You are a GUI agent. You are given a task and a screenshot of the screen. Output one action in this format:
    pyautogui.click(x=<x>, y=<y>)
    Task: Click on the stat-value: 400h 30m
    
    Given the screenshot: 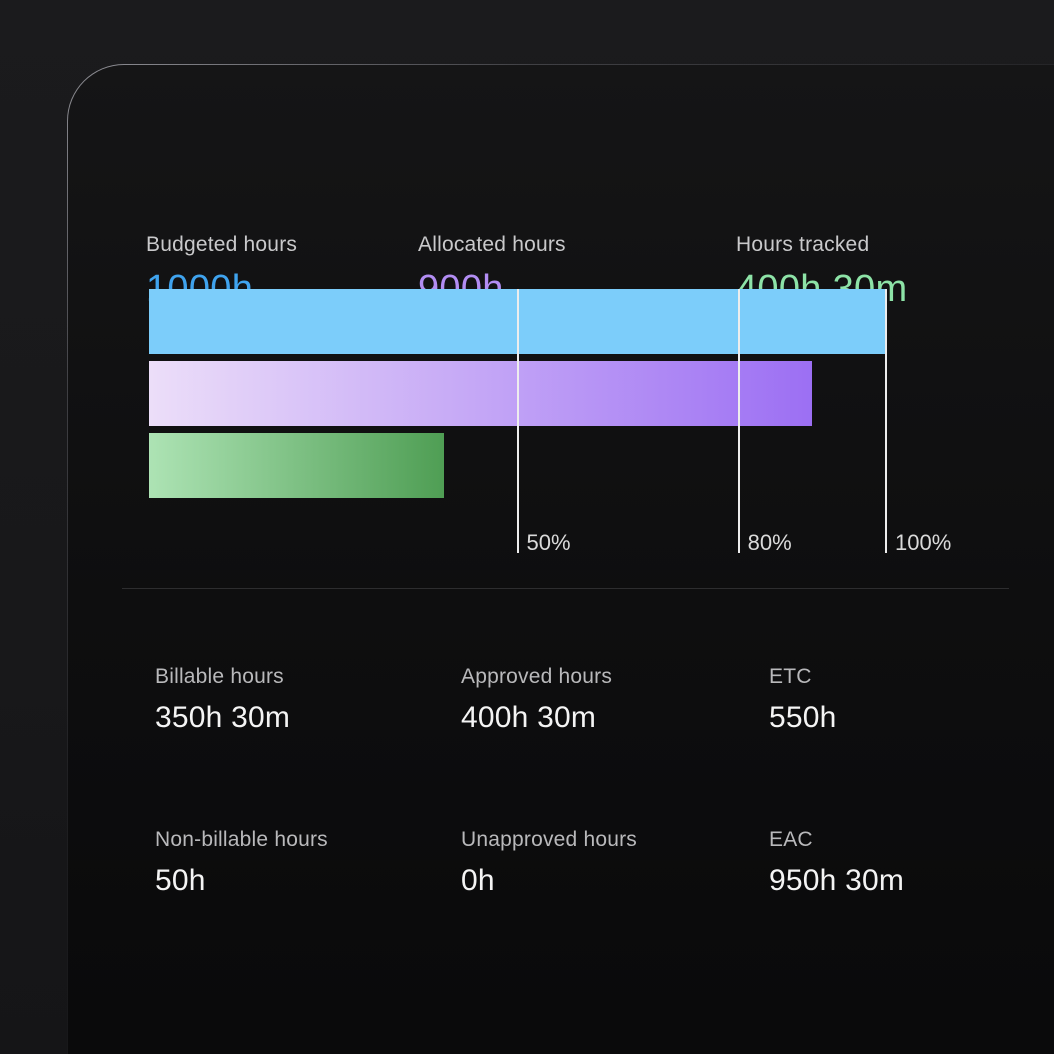 What is the action you would take?
    pyautogui.click(x=529, y=717)
    